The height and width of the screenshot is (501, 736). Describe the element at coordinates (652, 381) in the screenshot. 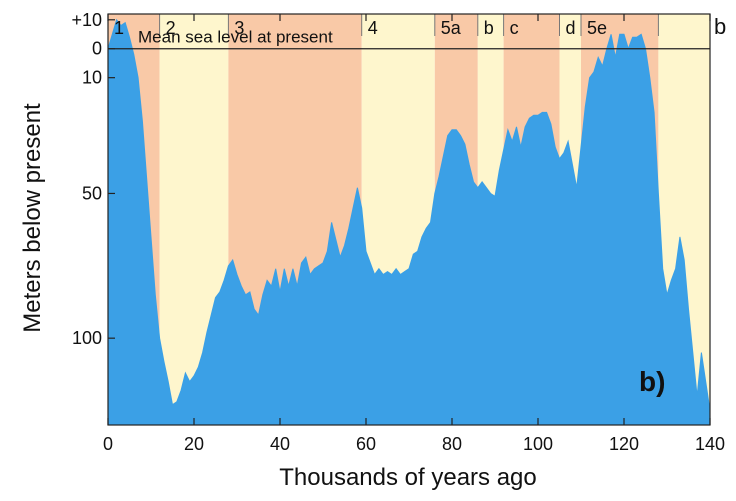

I see `panel-label: b)` at that location.